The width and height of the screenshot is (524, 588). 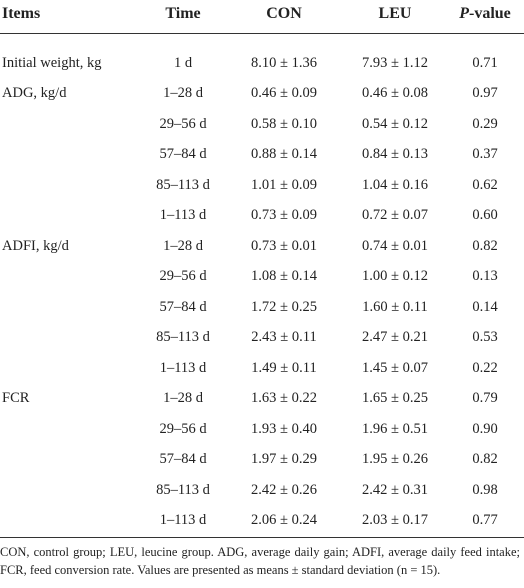 I want to click on cell: 0.60, so click(x=485, y=215).